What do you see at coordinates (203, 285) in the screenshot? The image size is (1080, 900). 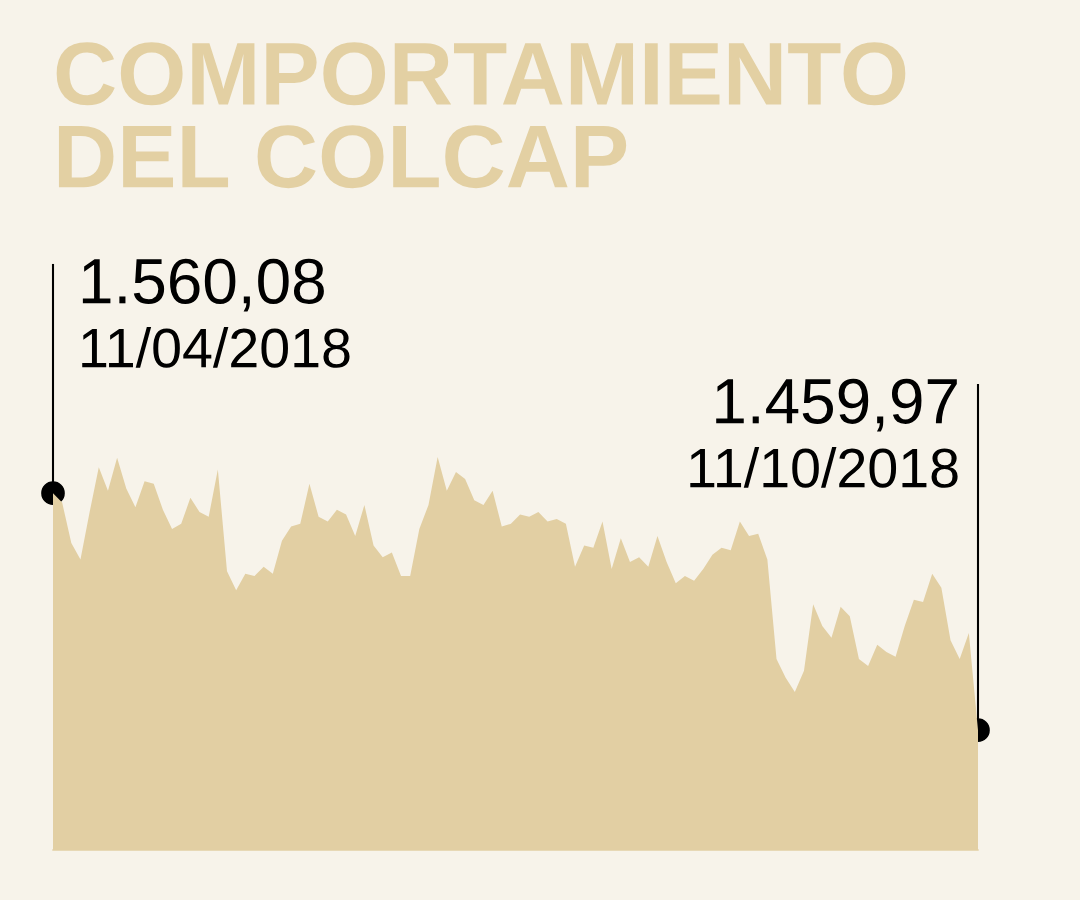 I see `text: 1.560,08` at bounding box center [203, 285].